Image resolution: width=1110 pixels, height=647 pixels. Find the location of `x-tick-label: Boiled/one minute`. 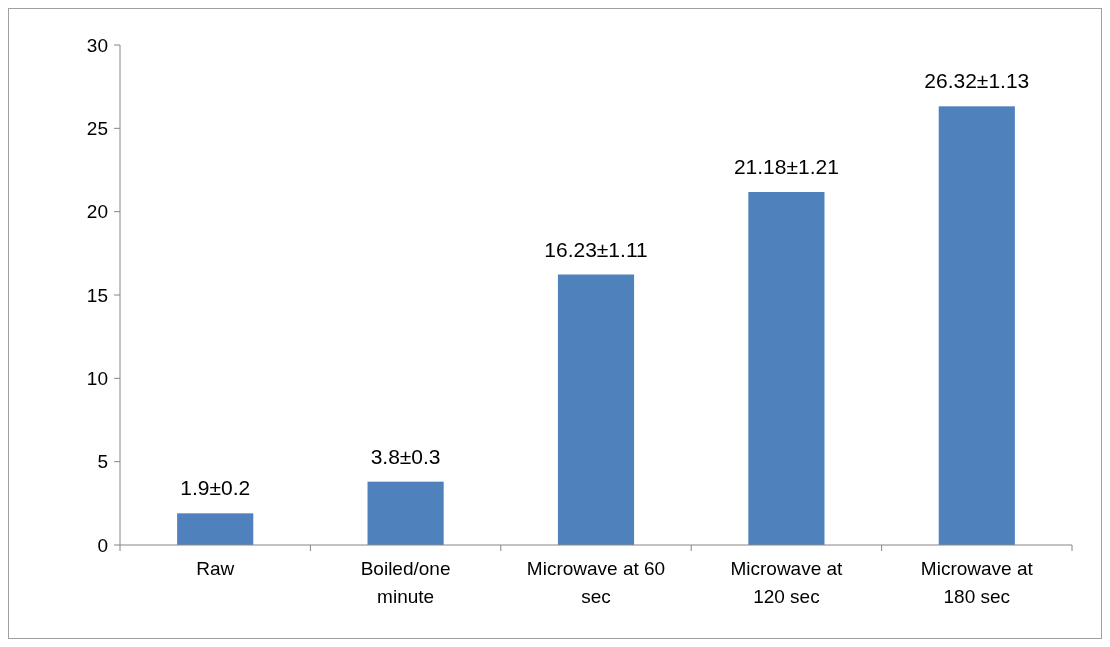

x-tick-label: Boiled/one minute is located at coordinates (405, 582).